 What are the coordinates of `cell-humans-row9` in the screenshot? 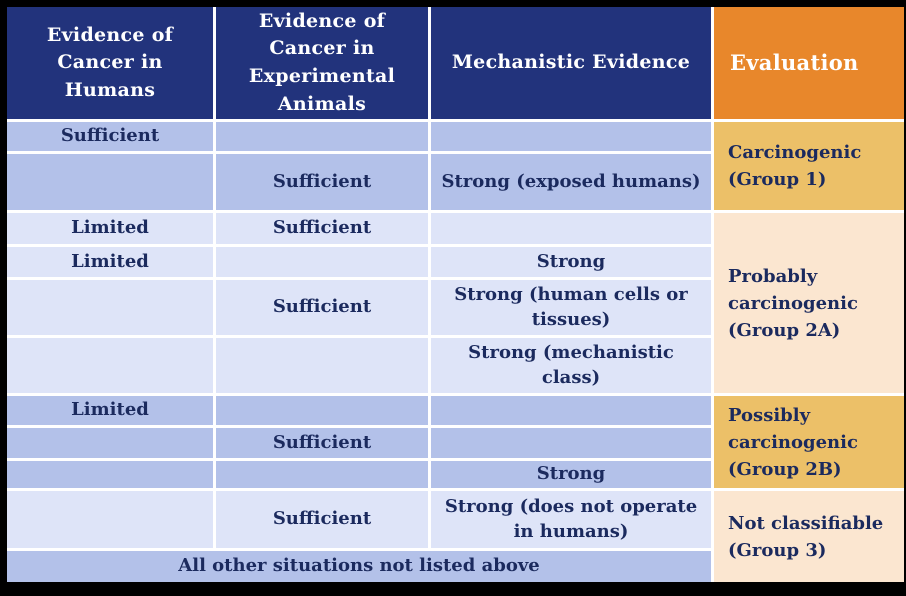 It's located at (110, 474).